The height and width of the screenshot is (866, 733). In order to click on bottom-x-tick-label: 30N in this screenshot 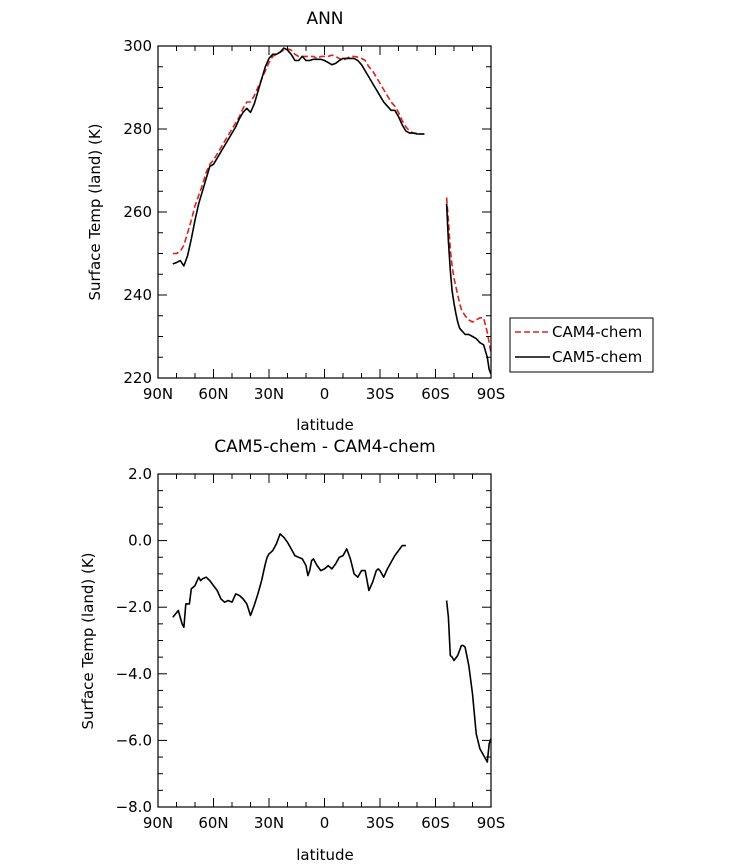, I will do `click(269, 823)`.